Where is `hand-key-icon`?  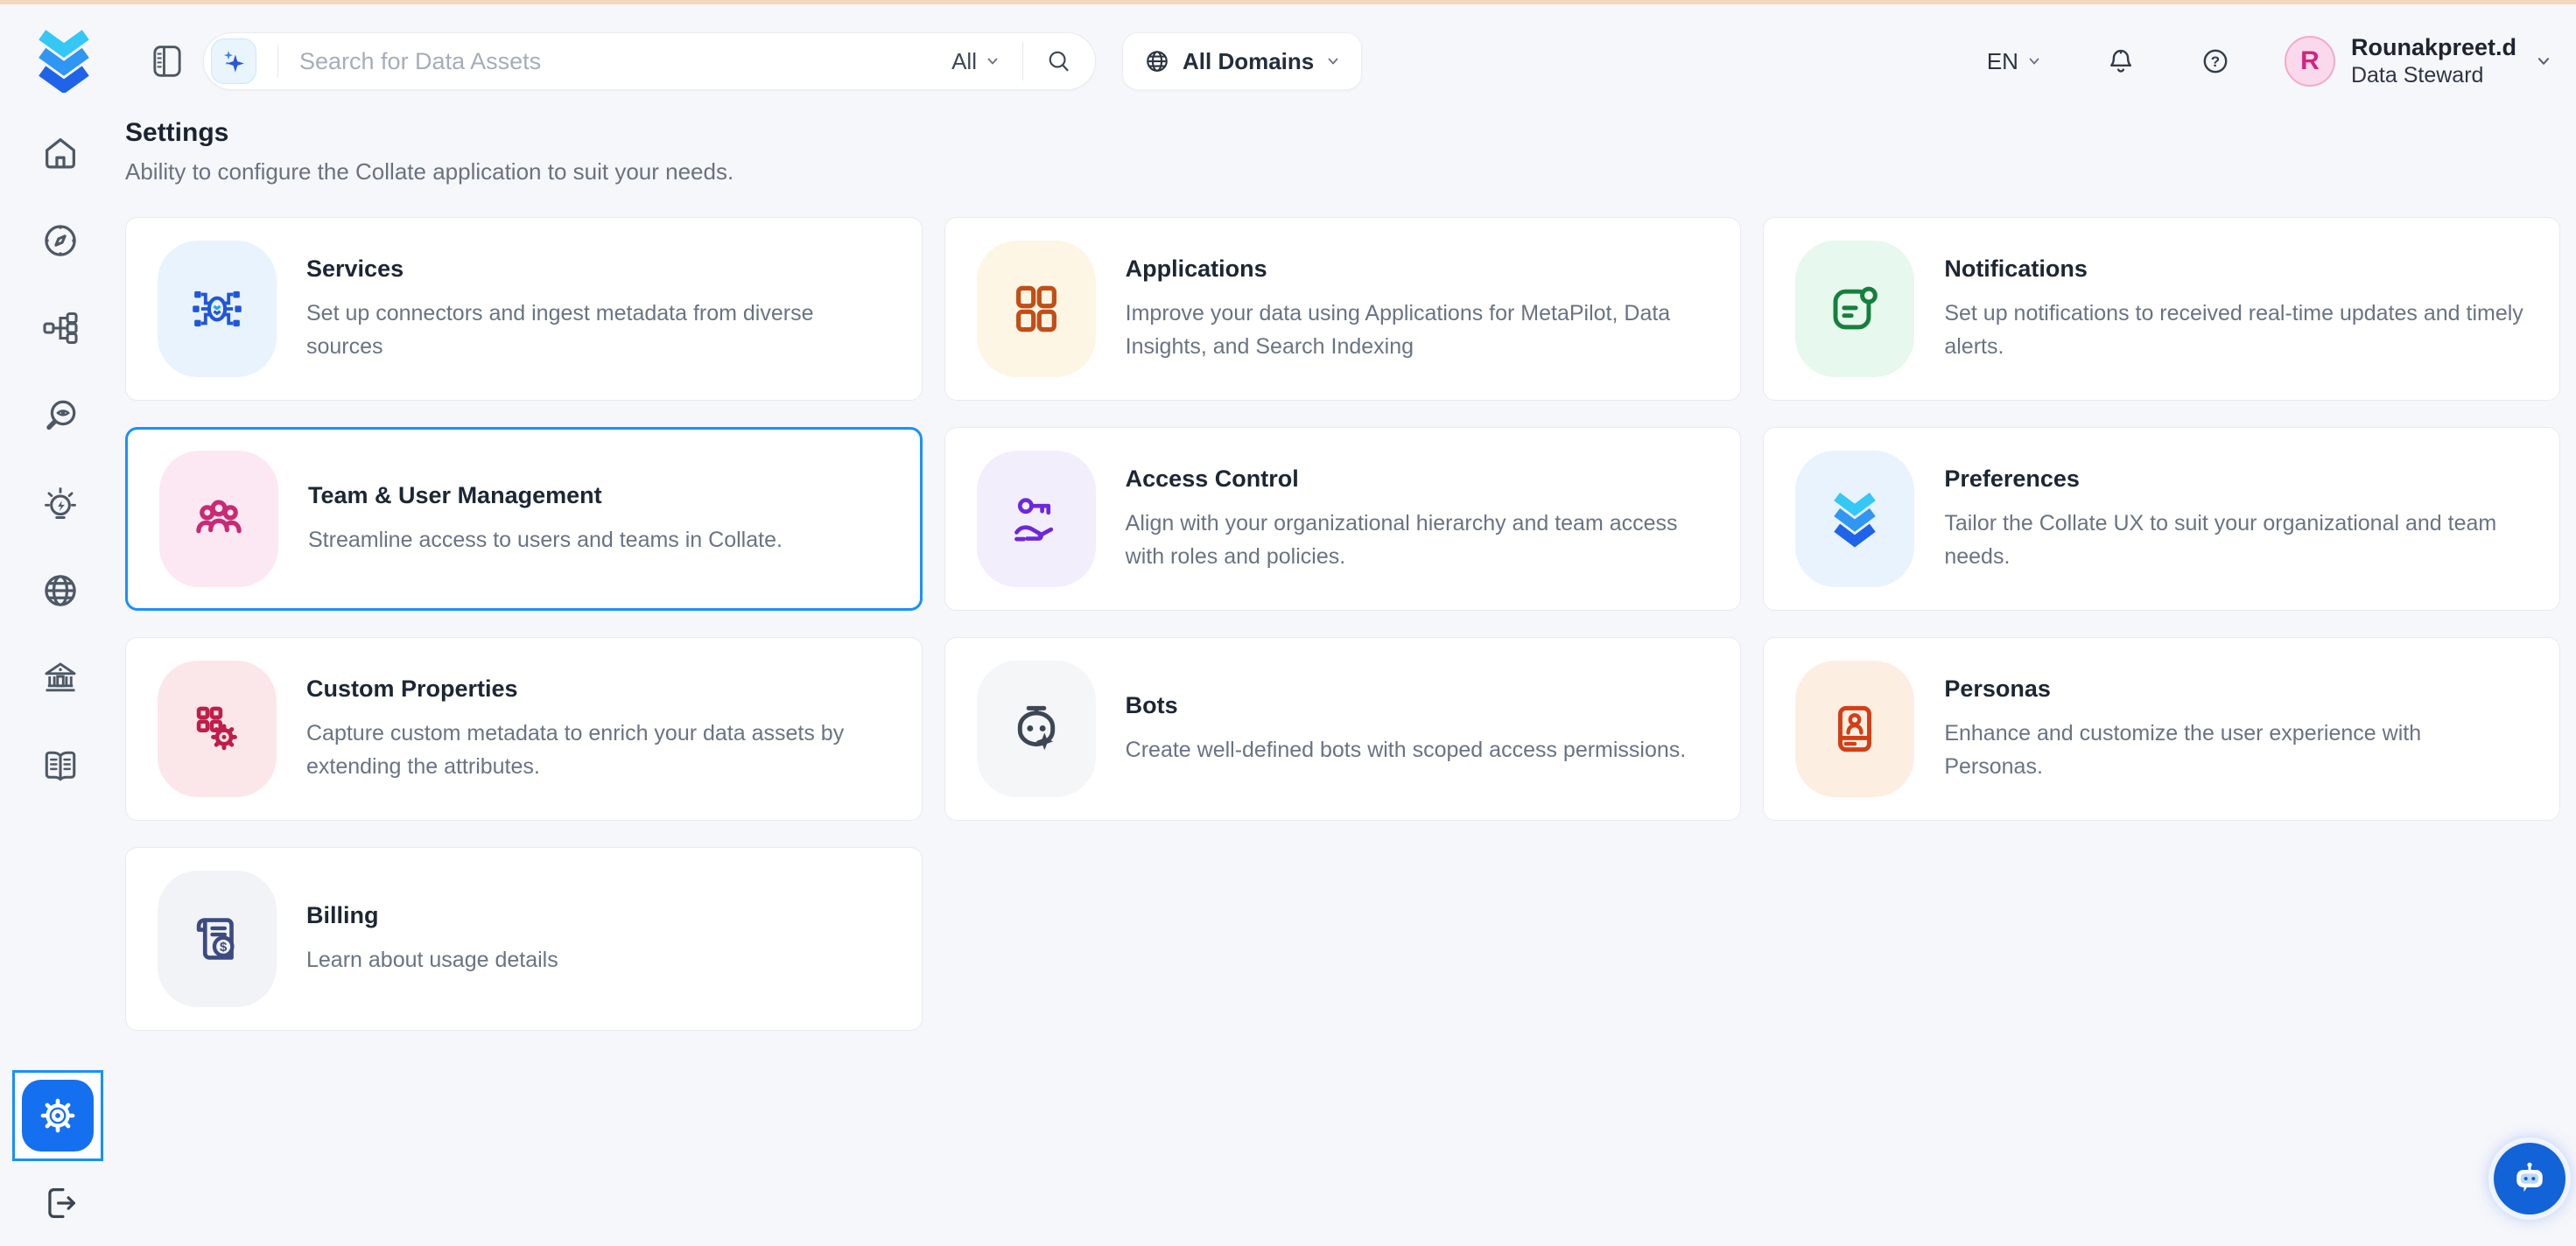
hand-key-icon is located at coordinates (1033, 520).